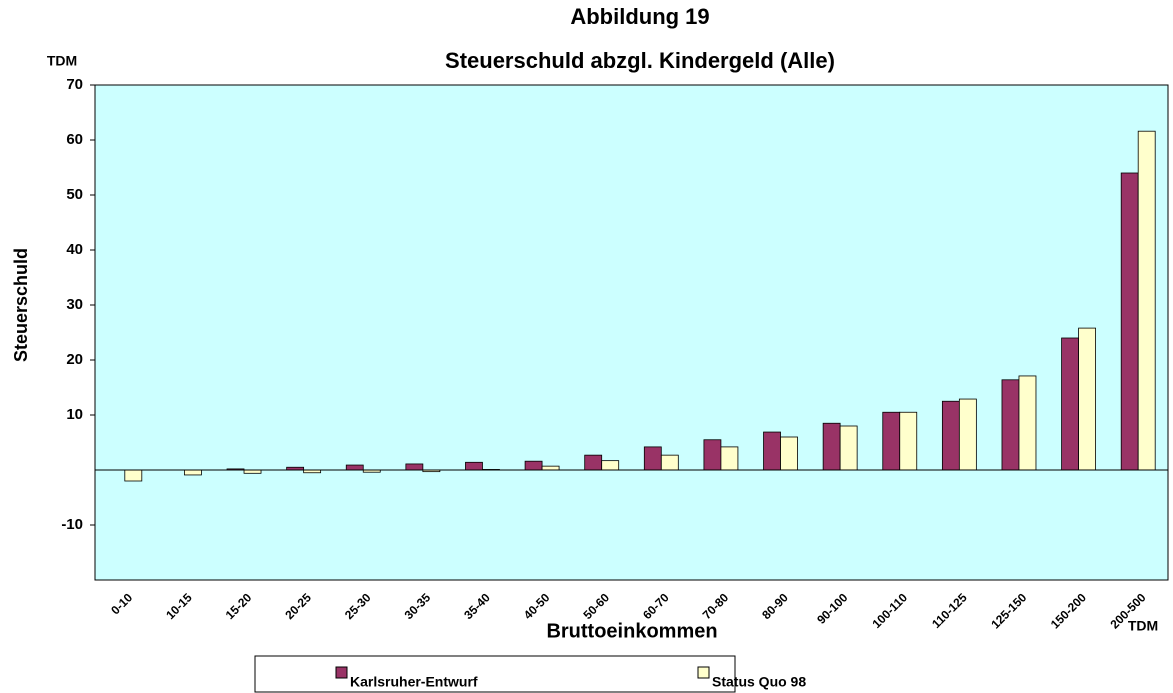 This screenshot has width=1173, height=693. Describe the element at coordinates (414, 682) in the screenshot. I see `legend-label: Karlsruher-Entwurf` at that location.